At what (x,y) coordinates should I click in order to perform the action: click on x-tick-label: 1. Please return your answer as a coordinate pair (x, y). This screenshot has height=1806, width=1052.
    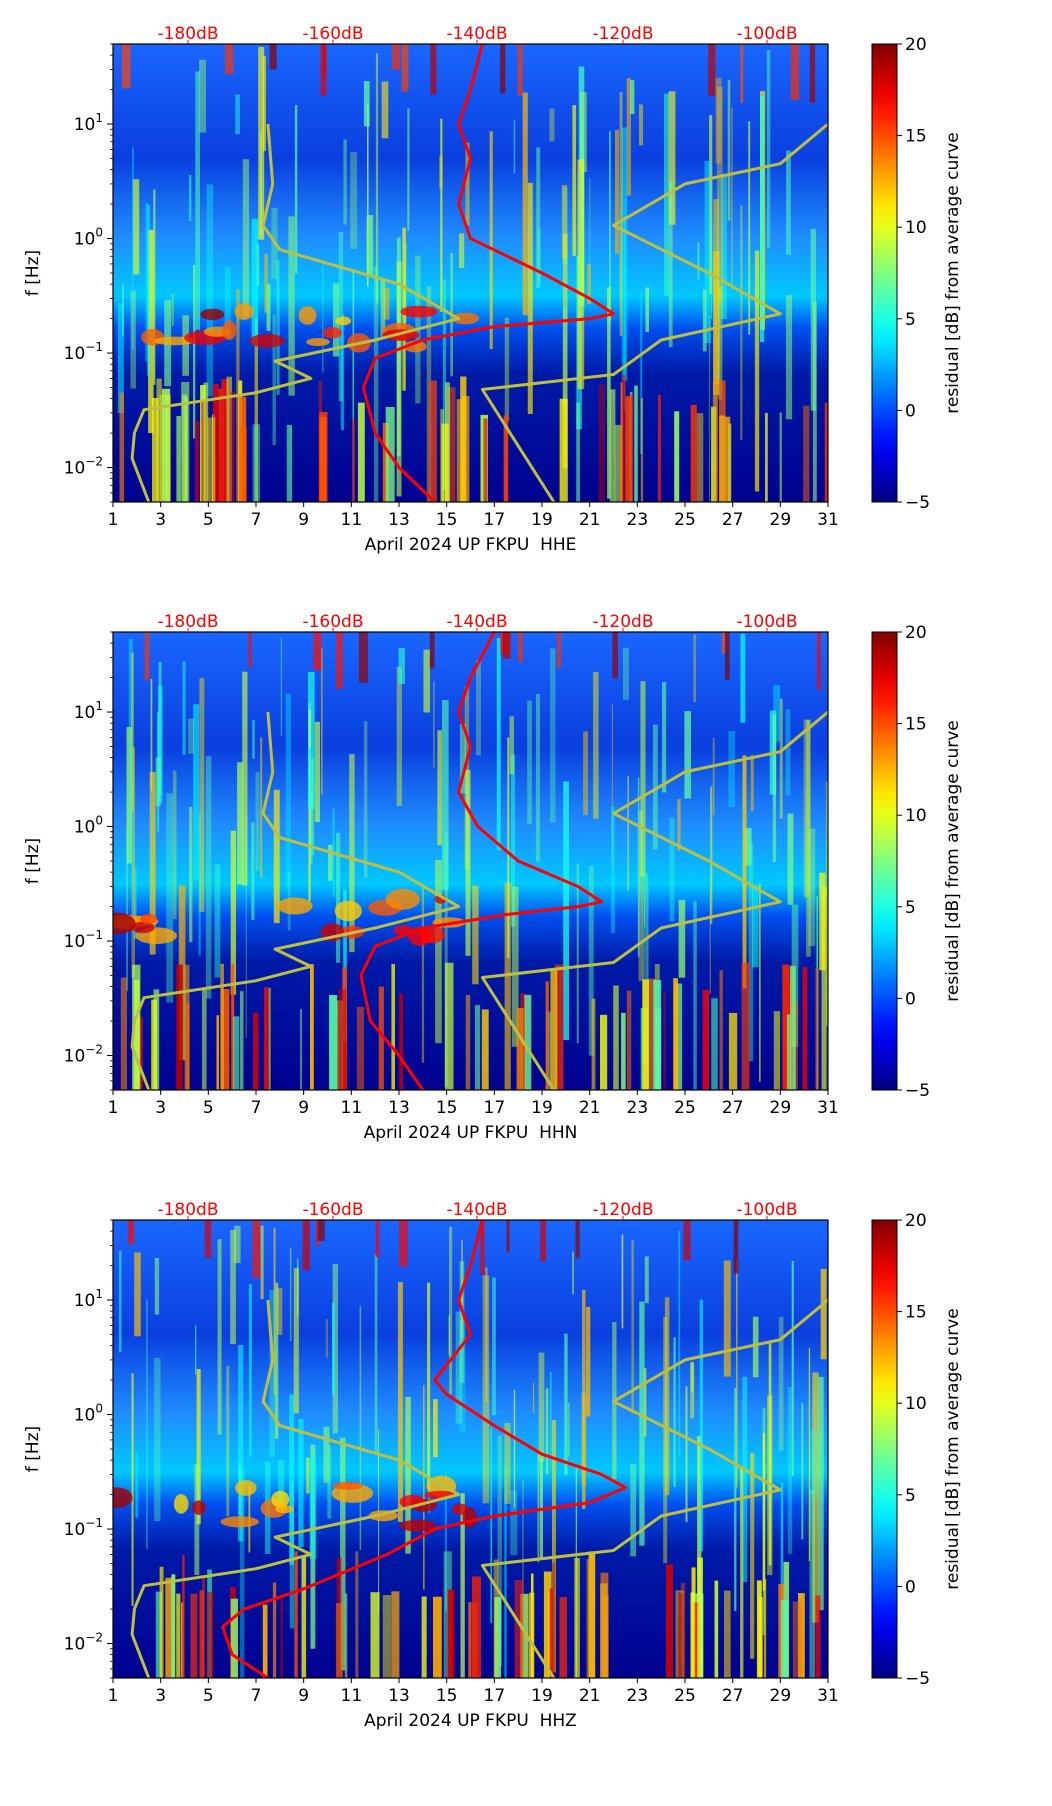
    Looking at the image, I should click on (113, 520).